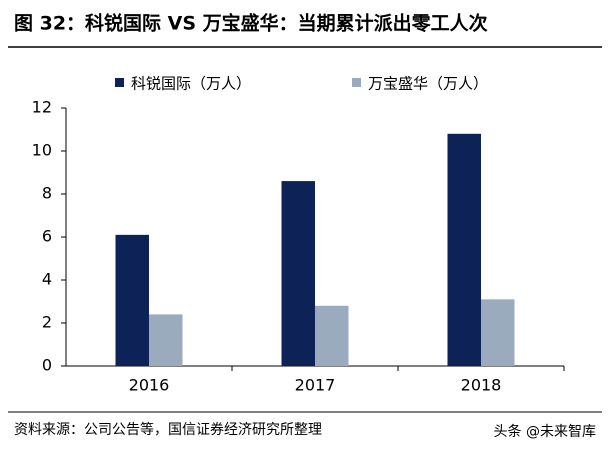 The width and height of the screenshot is (610, 450). What do you see at coordinates (545, 431) in the screenshot?
I see `watermark: 头条 @未来智库` at bounding box center [545, 431].